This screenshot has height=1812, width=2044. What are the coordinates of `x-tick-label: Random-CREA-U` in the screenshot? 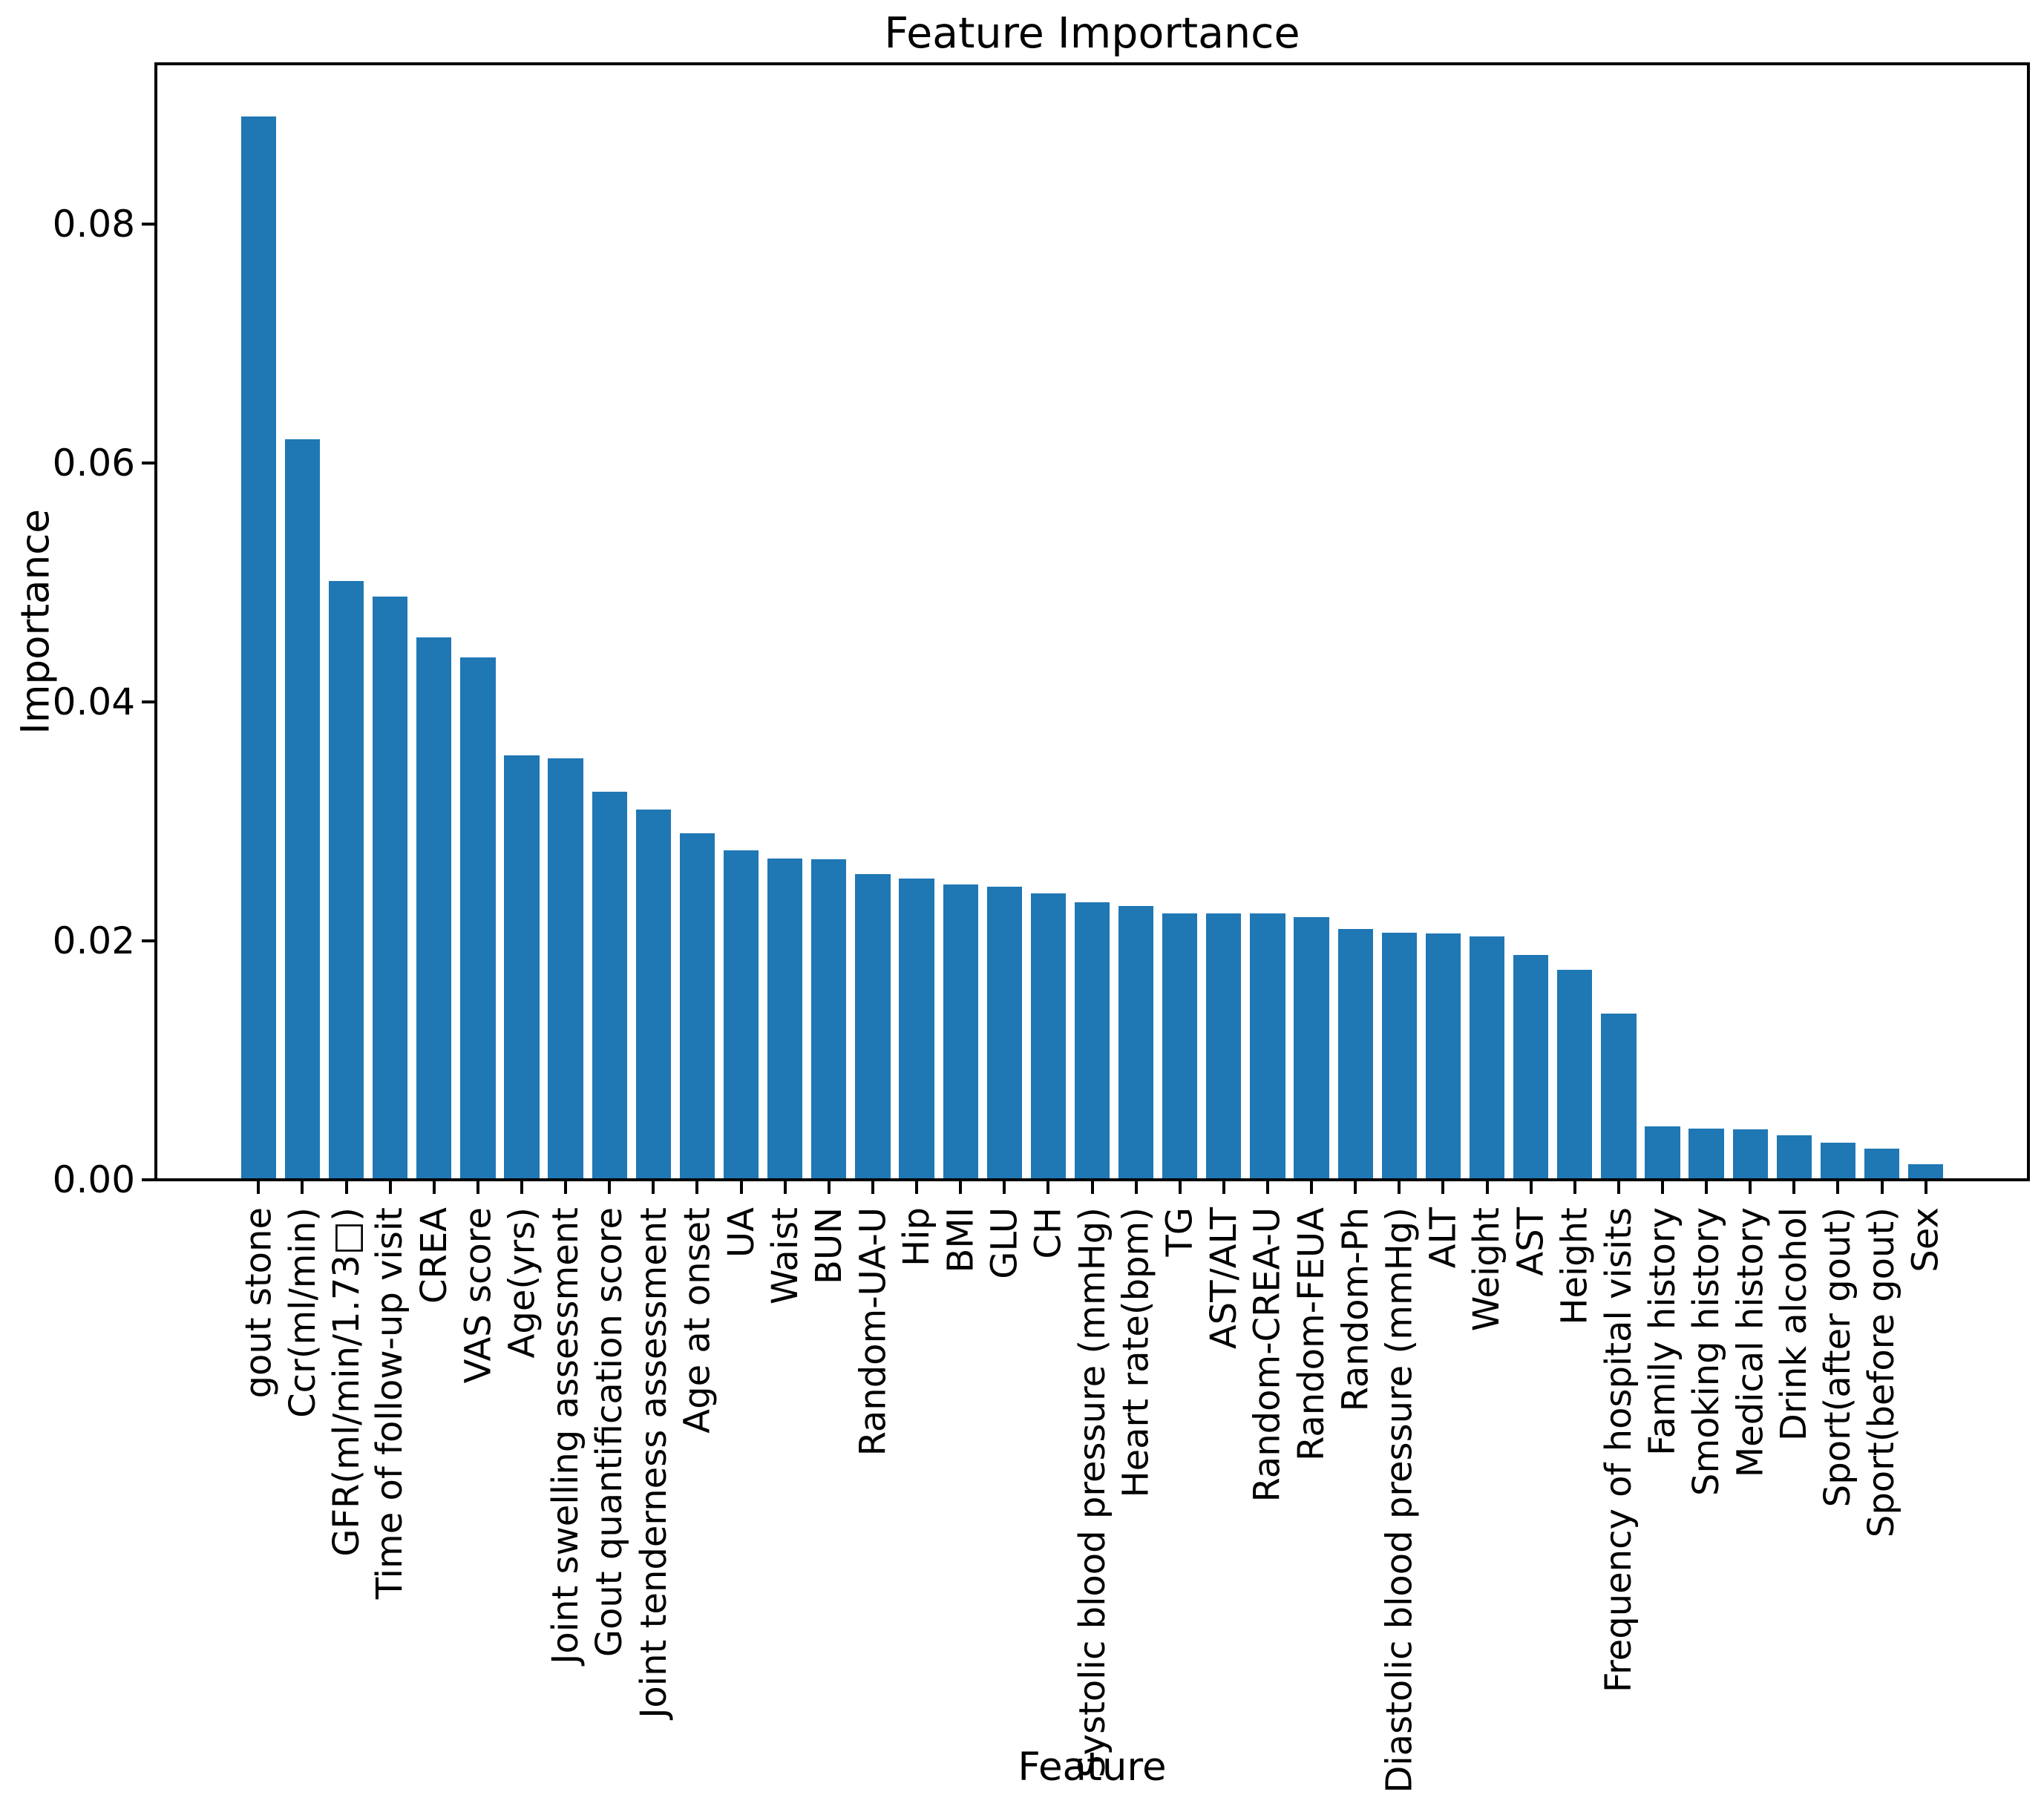 It's located at (1267, 1355).